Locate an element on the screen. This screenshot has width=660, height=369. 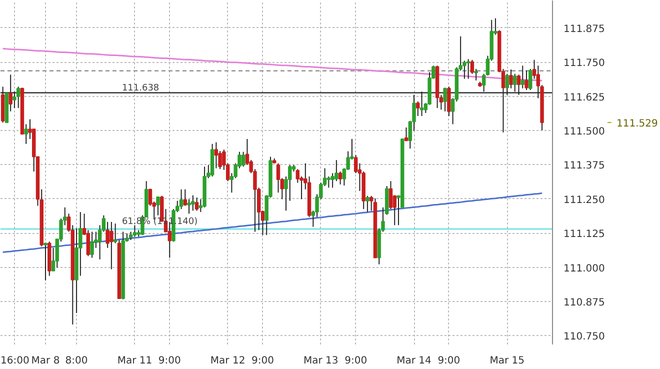
text: 111.529 is located at coordinates (637, 124).